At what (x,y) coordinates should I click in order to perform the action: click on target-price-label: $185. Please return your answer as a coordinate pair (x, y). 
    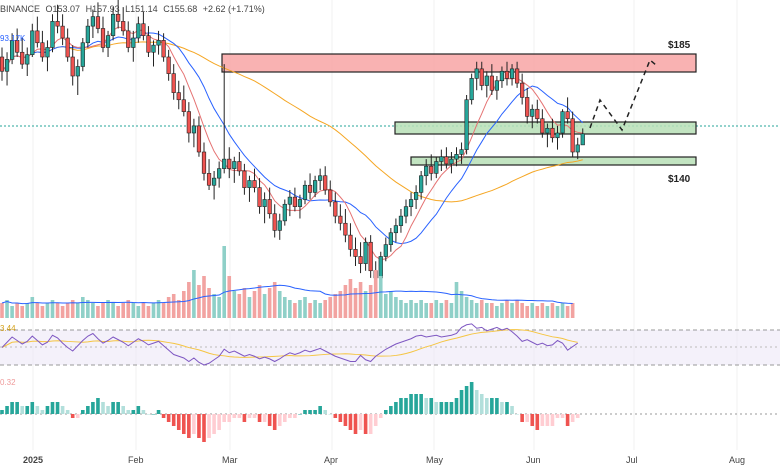
    Looking at the image, I should click on (679, 45).